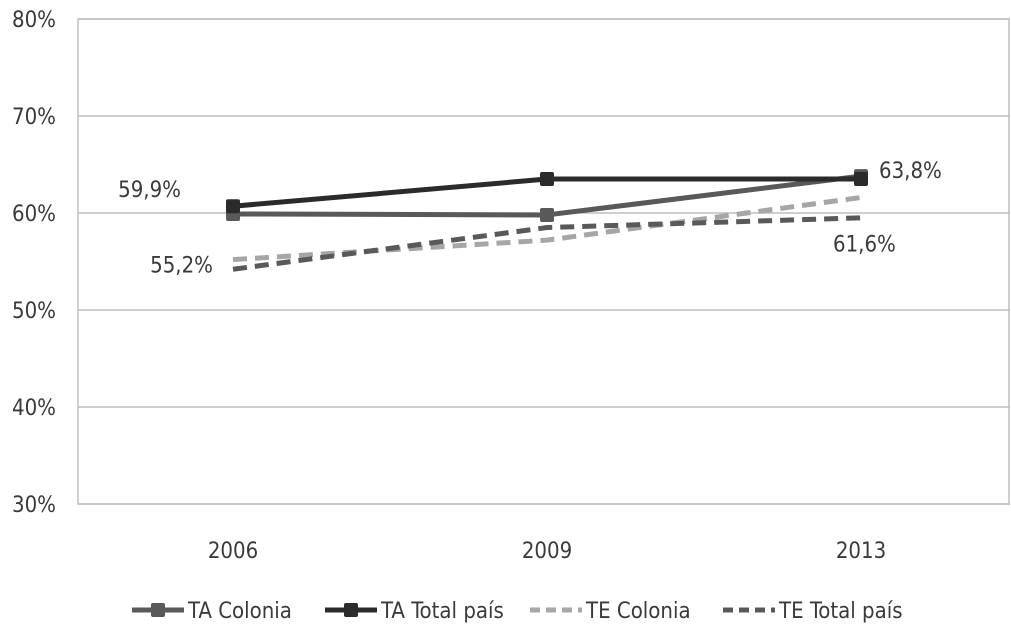  I want to click on y-tick-label: 30%, so click(34, 505).